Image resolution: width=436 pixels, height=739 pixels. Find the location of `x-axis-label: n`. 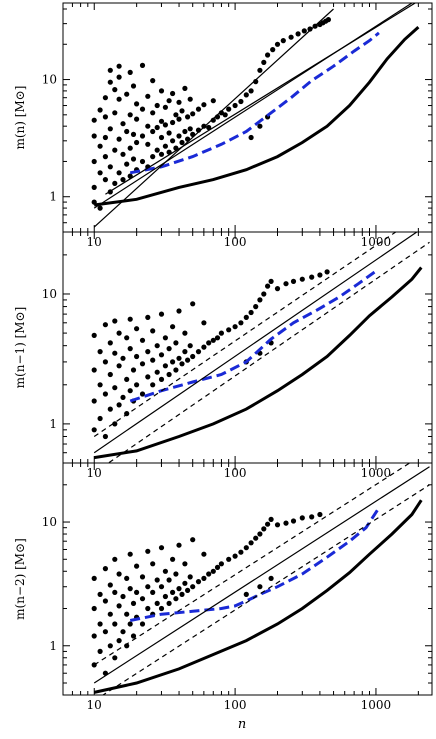

x-axis-label: n is located at coordinates (242, 724).